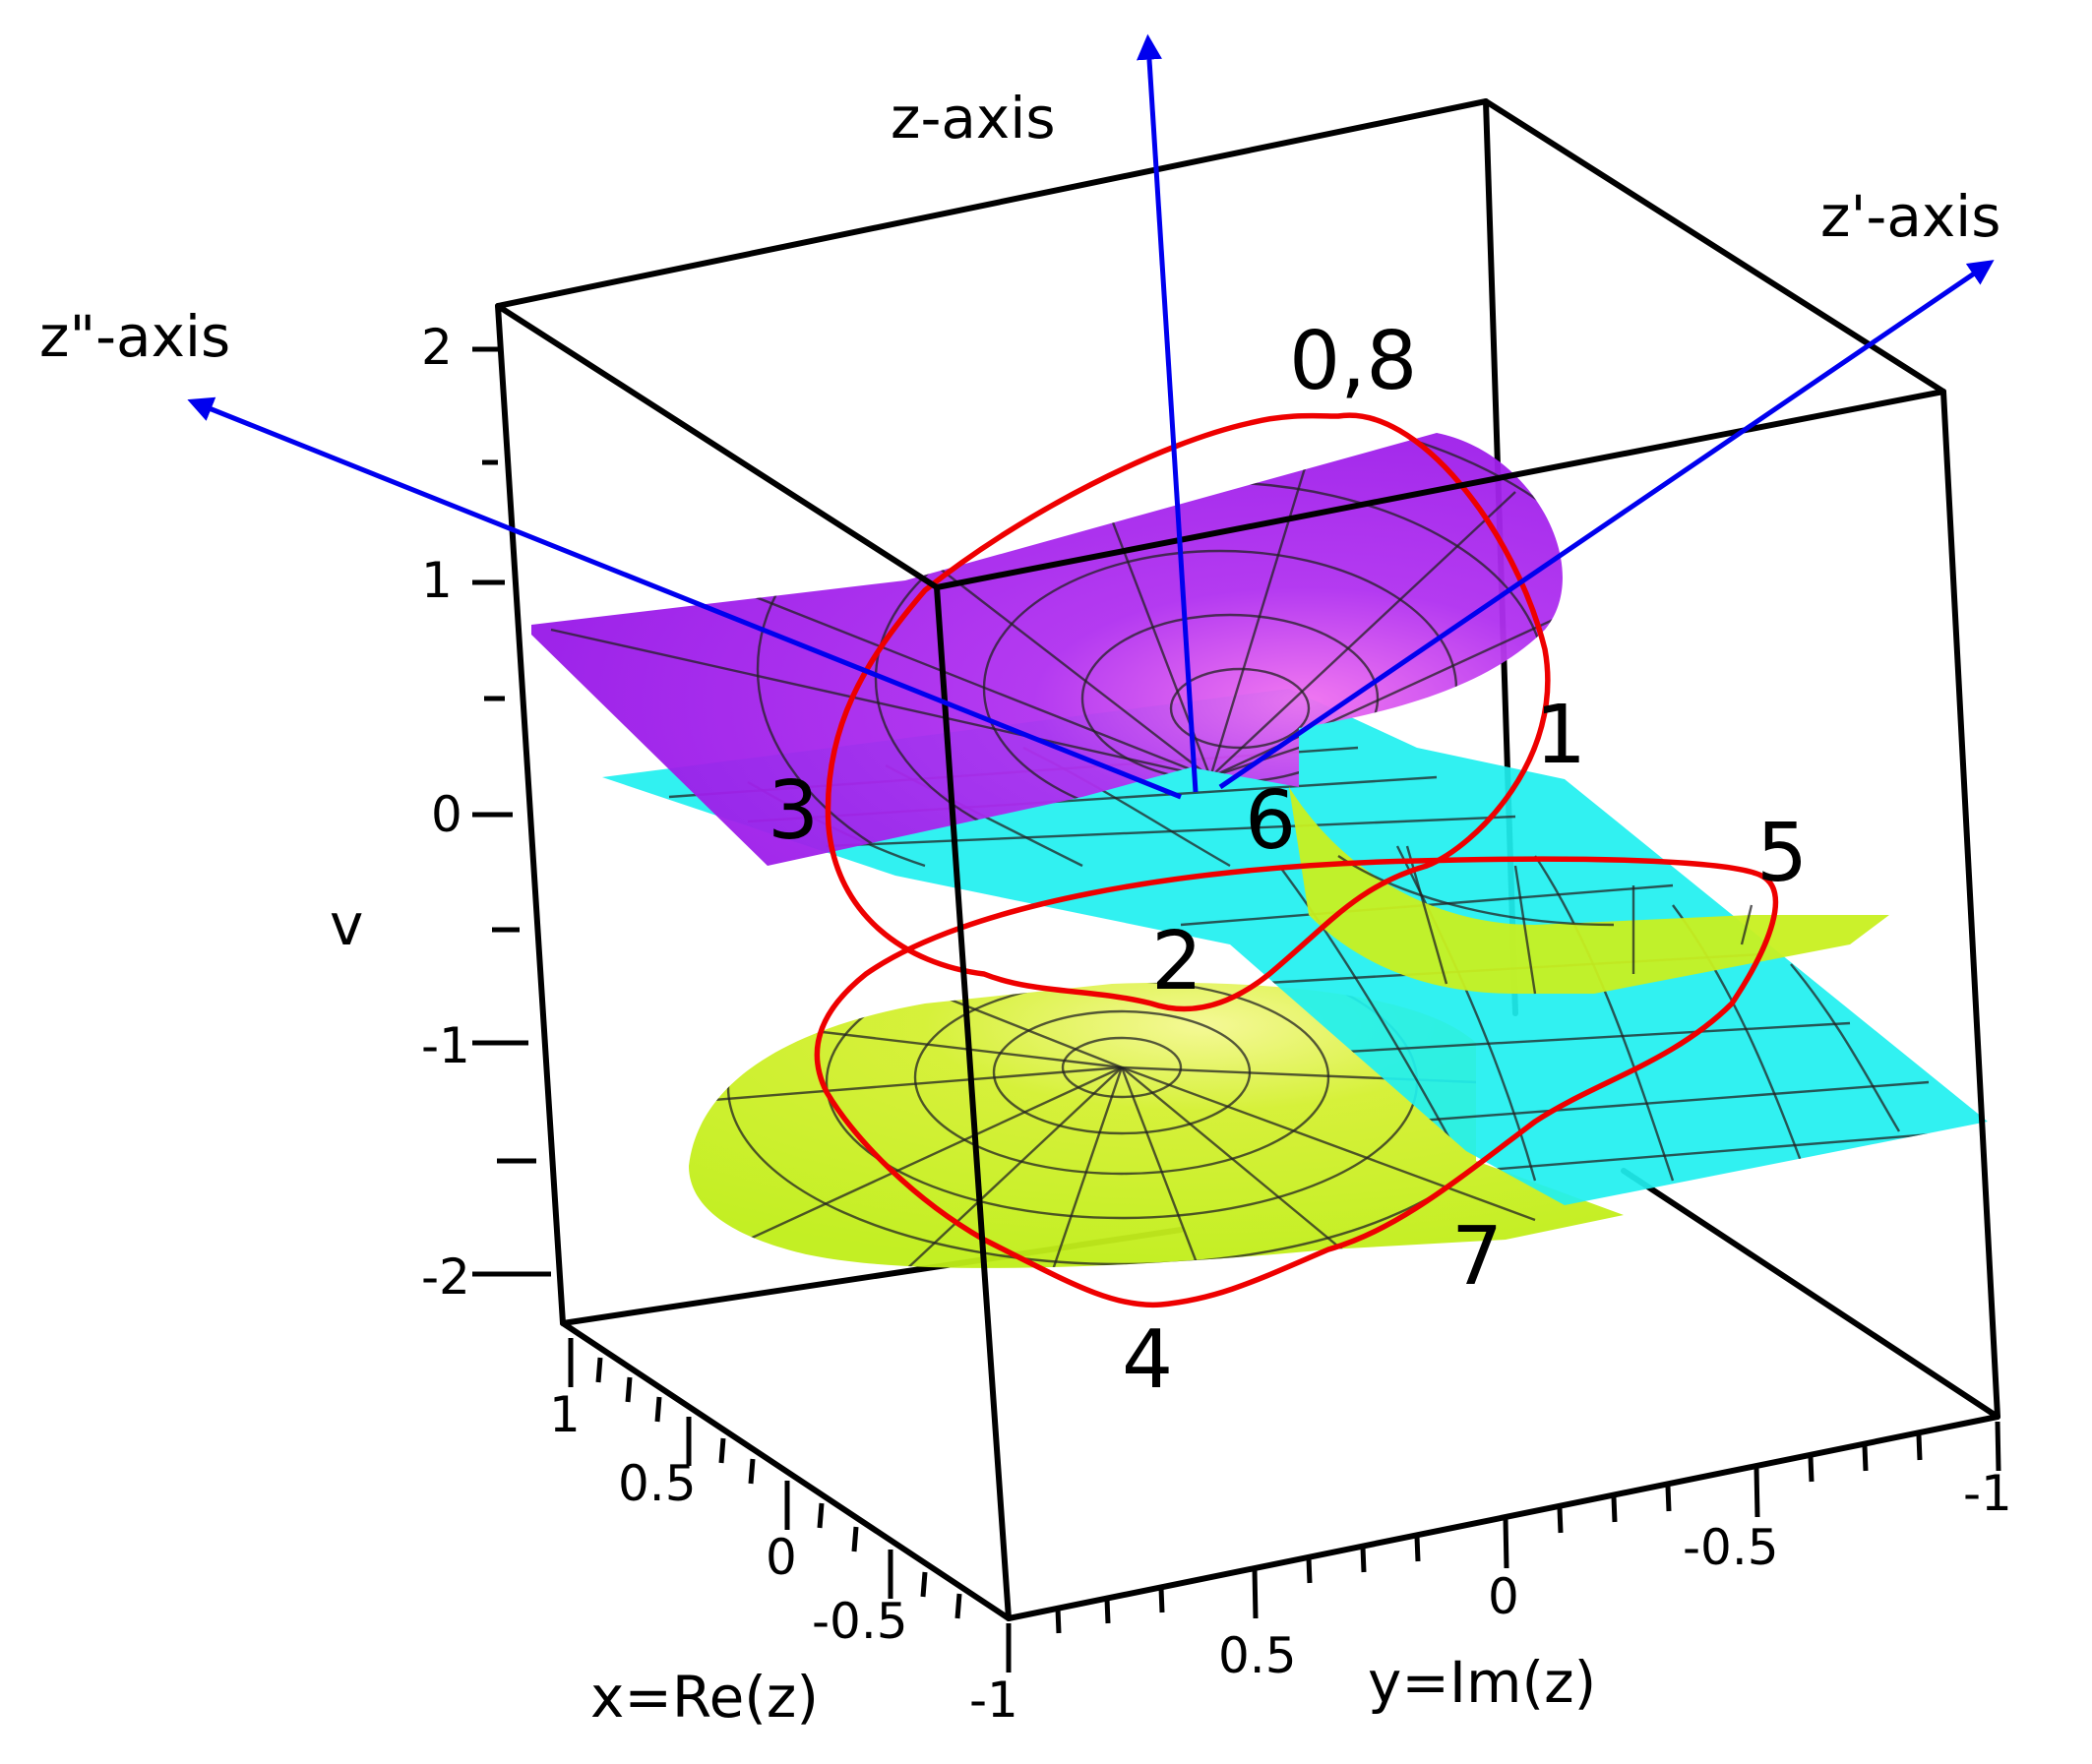 The height and width of the screenshot is (1764, 2092). What do you see at coordinates (993, 1701) in the screenshot?
I see `x-tick-neg1: -1` at bounding box center [993, 1701].